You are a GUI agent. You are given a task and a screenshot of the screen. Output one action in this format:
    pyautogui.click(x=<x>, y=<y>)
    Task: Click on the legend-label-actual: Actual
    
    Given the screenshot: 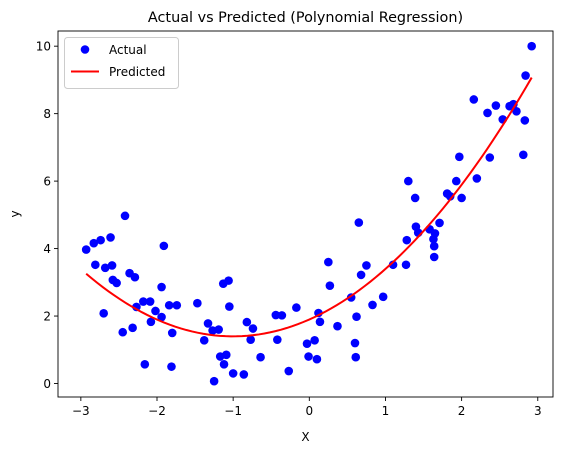 What is the action you would take?
    pyautogui.click(x=128, y=50)
    